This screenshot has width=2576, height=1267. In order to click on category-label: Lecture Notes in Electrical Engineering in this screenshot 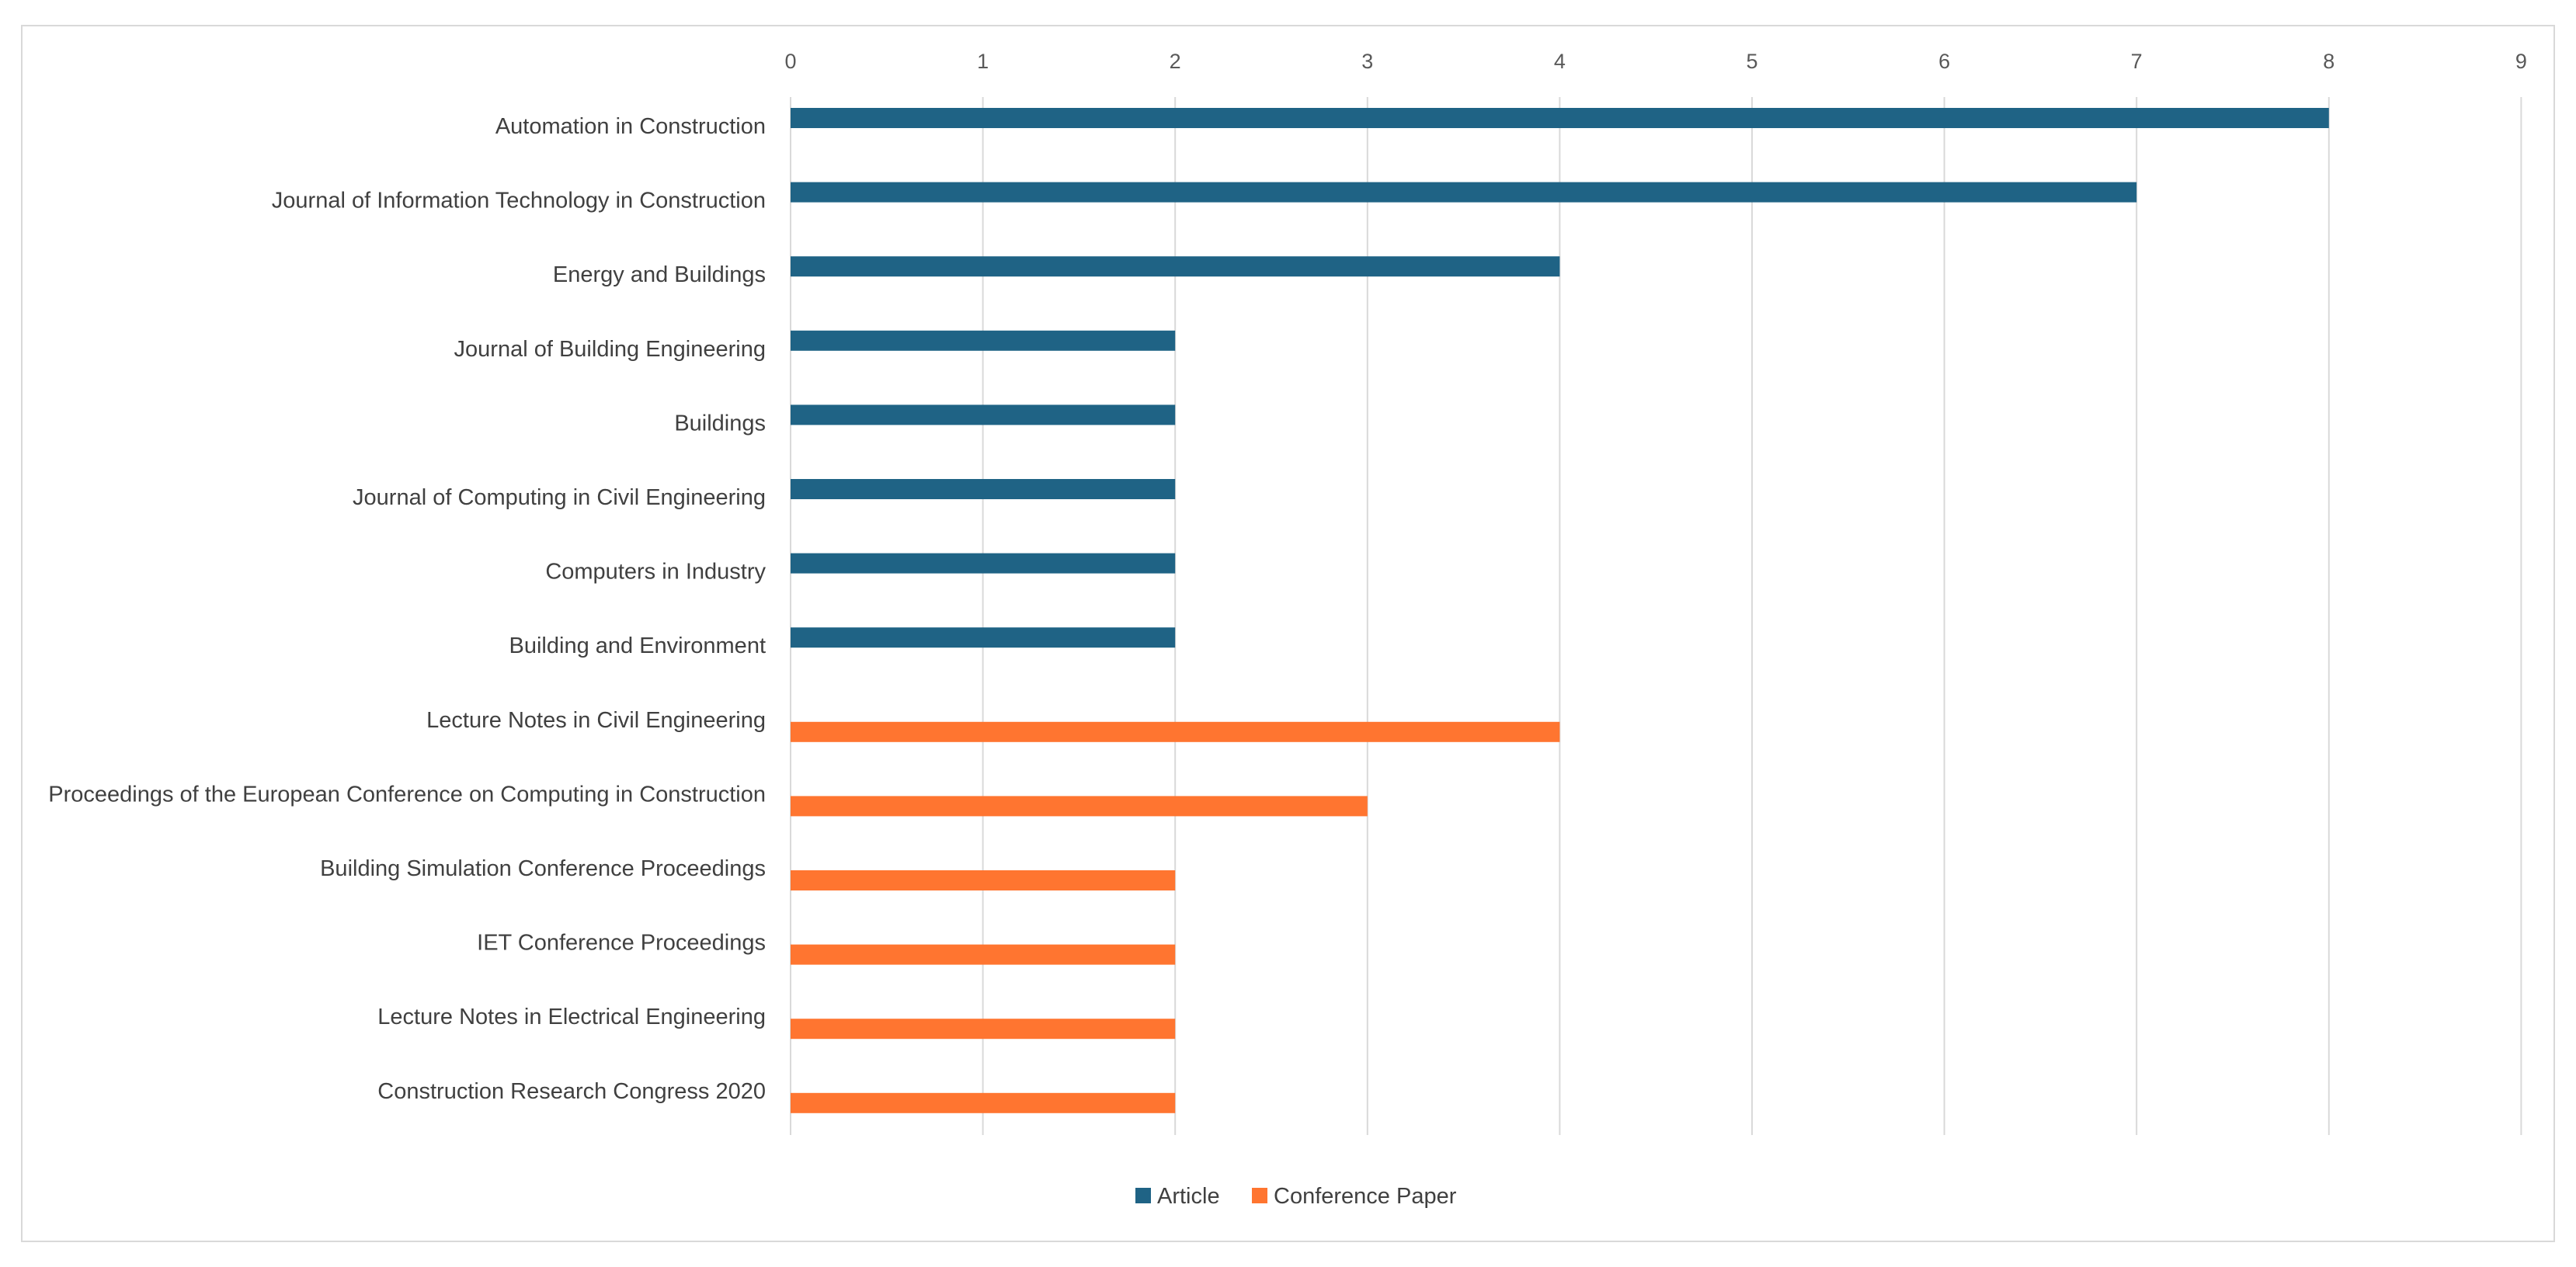, I will do `click(571, 1017)`.